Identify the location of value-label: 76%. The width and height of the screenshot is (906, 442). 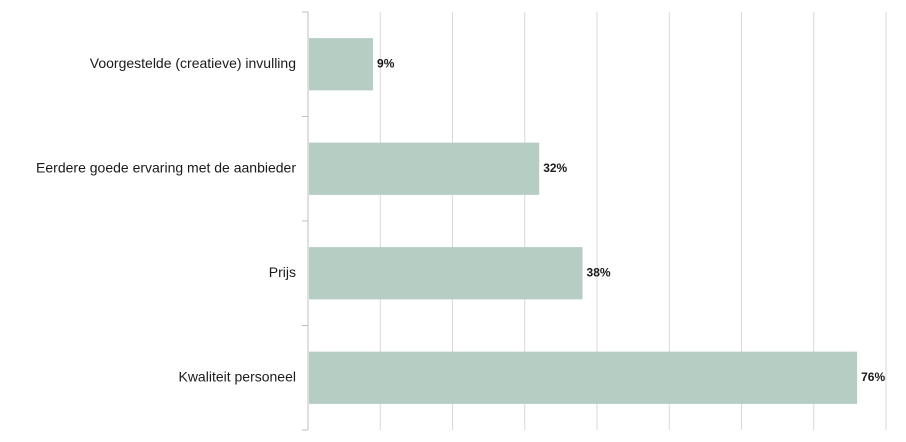
(873, 377).